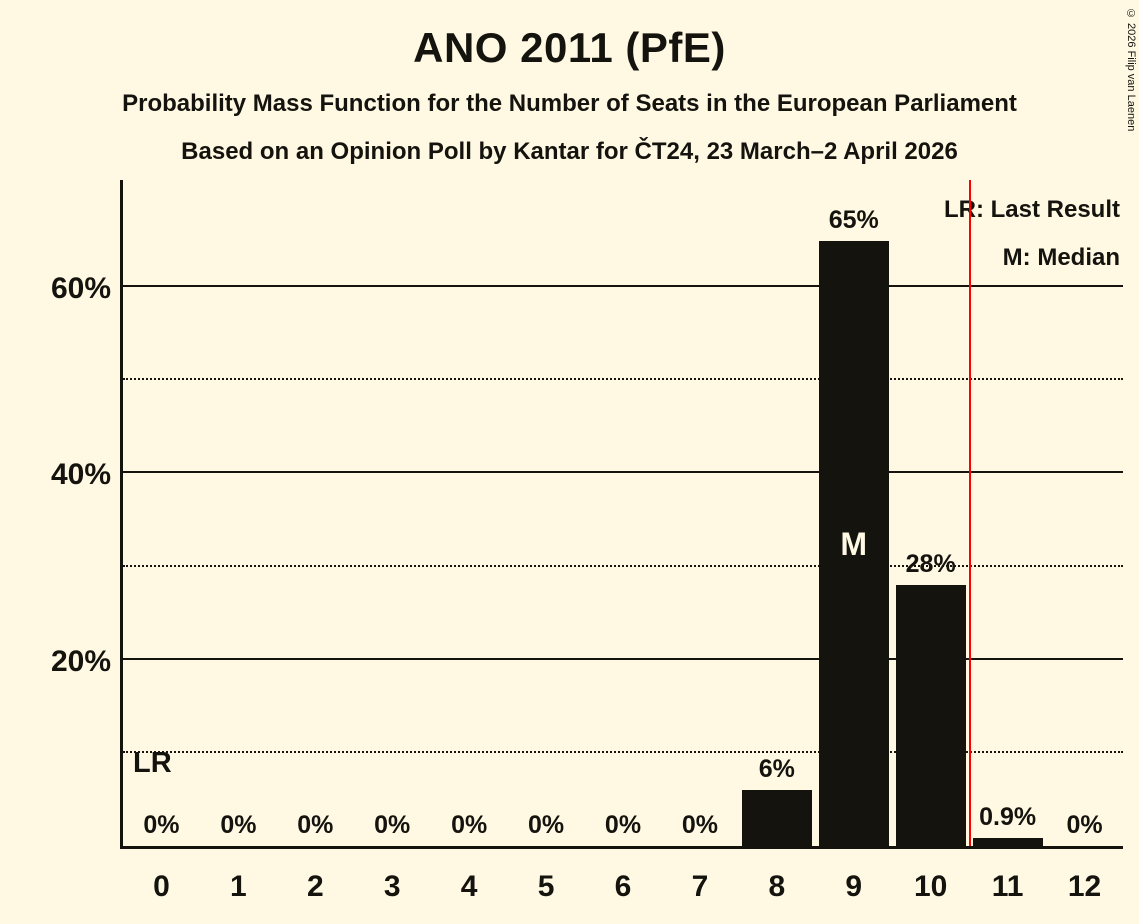 This screenshot has height=924, width=1139. Describe the element at coordinates (546, 886) in the screenshot. I see `x-axis-tick-label: 5` at that location.